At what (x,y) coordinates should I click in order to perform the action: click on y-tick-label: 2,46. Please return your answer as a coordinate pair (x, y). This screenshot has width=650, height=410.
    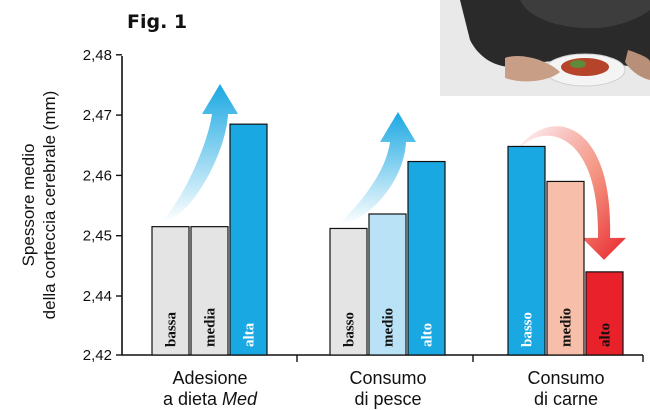
    Looking at the image, I should click on (97, 175).